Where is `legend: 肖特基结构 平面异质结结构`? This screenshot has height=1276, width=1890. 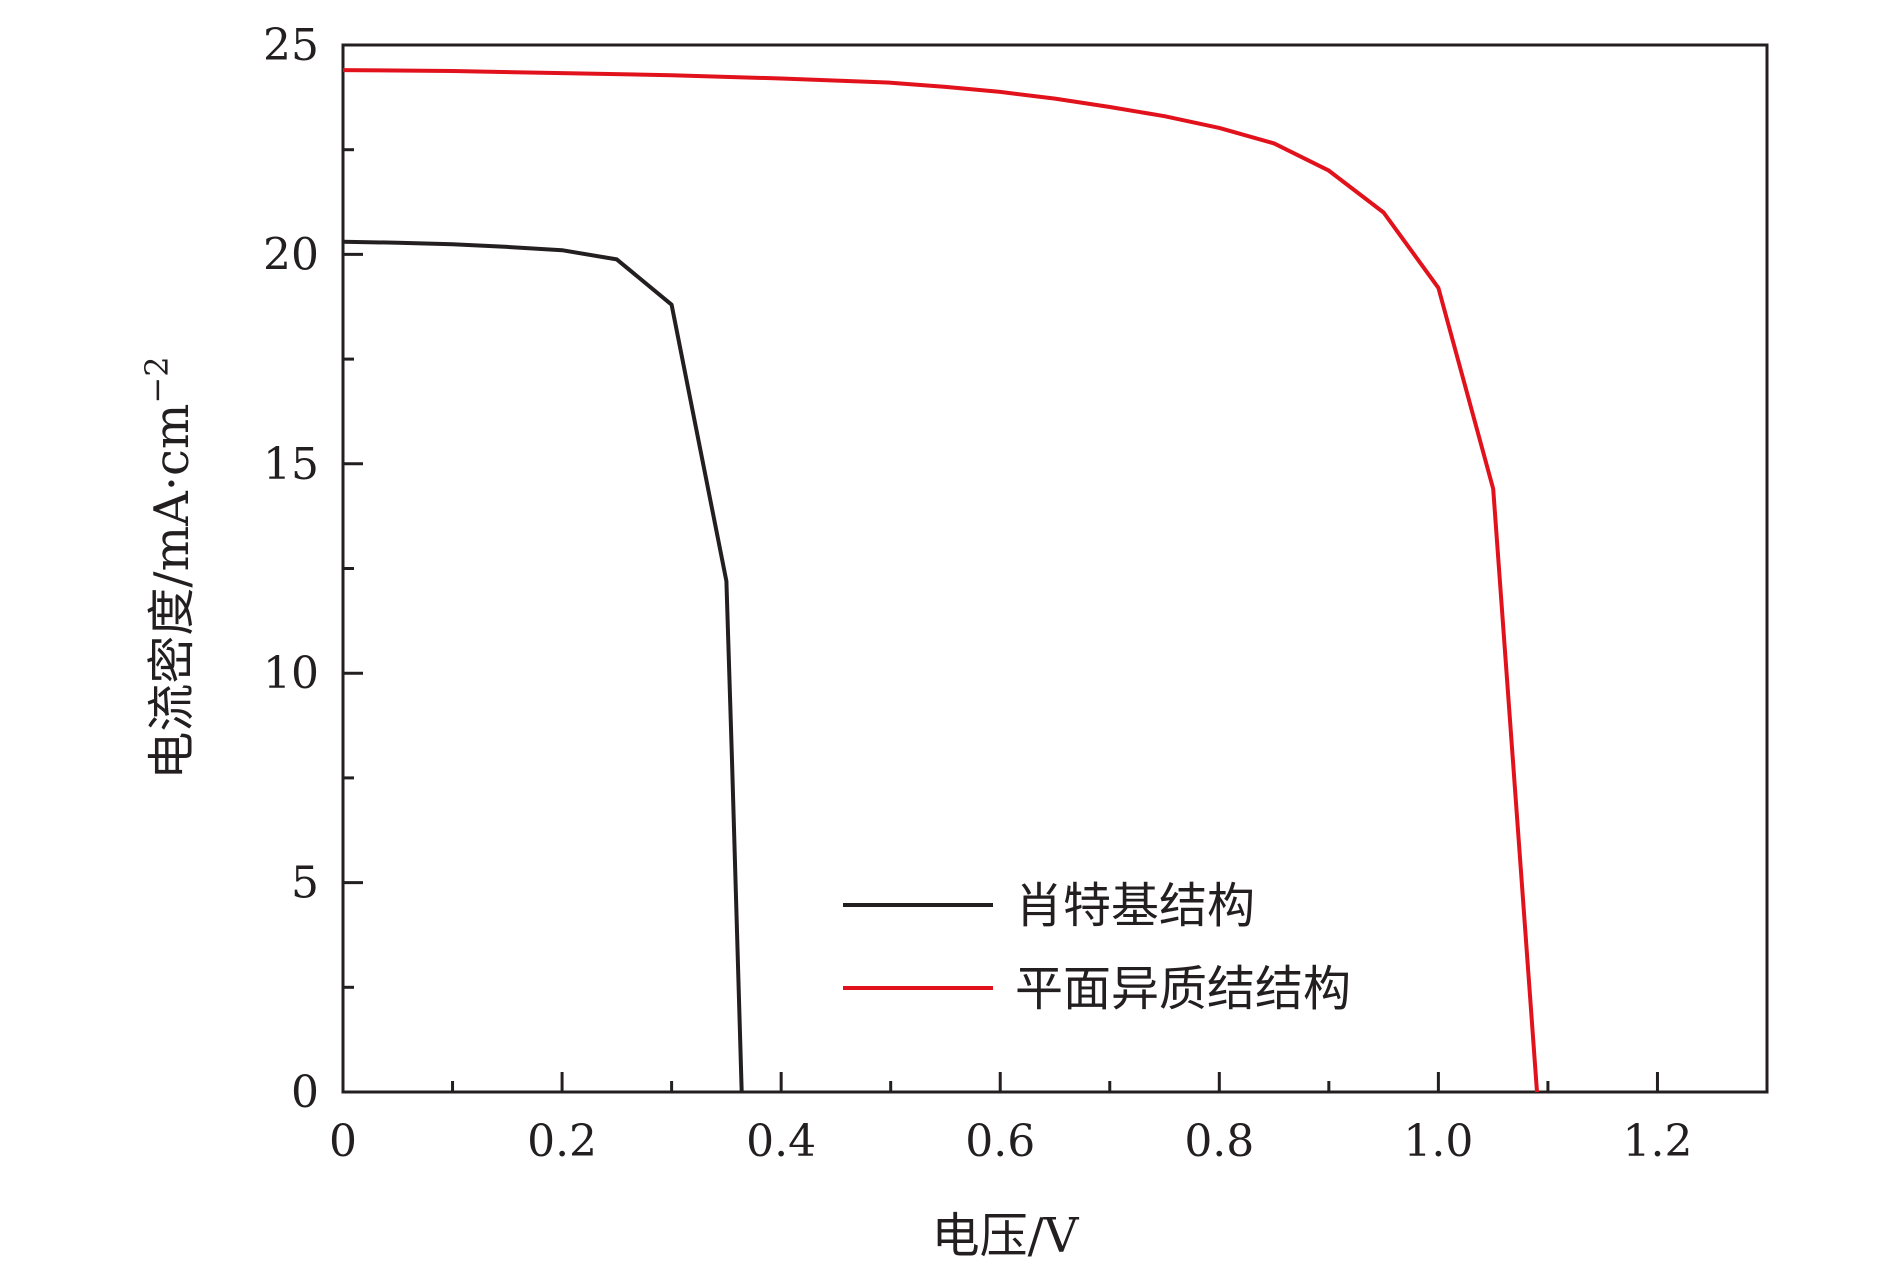
legend: 肖特基结构 平面异质结结构 is located at coordinates (1097, 947).